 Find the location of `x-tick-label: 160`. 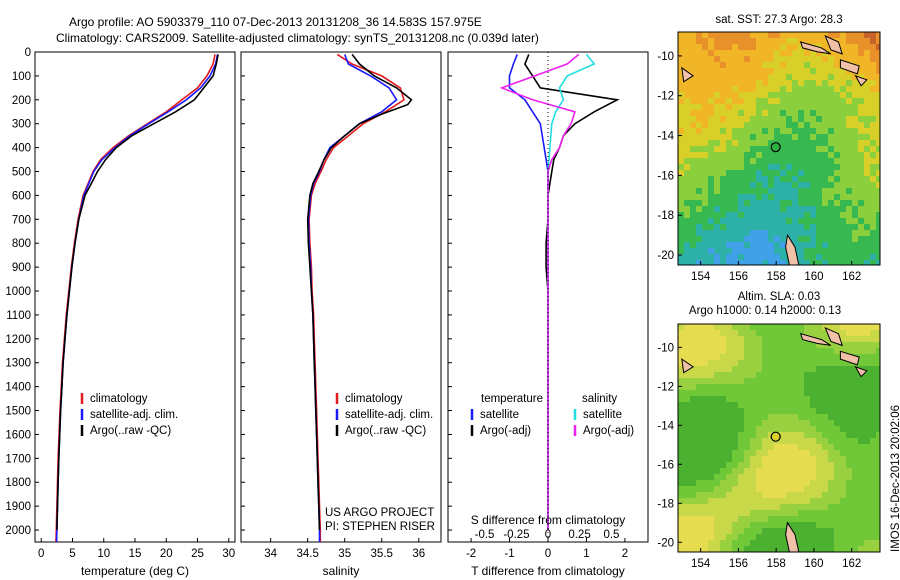

x-tick-label: 160 is located at coordinates (813, 277).